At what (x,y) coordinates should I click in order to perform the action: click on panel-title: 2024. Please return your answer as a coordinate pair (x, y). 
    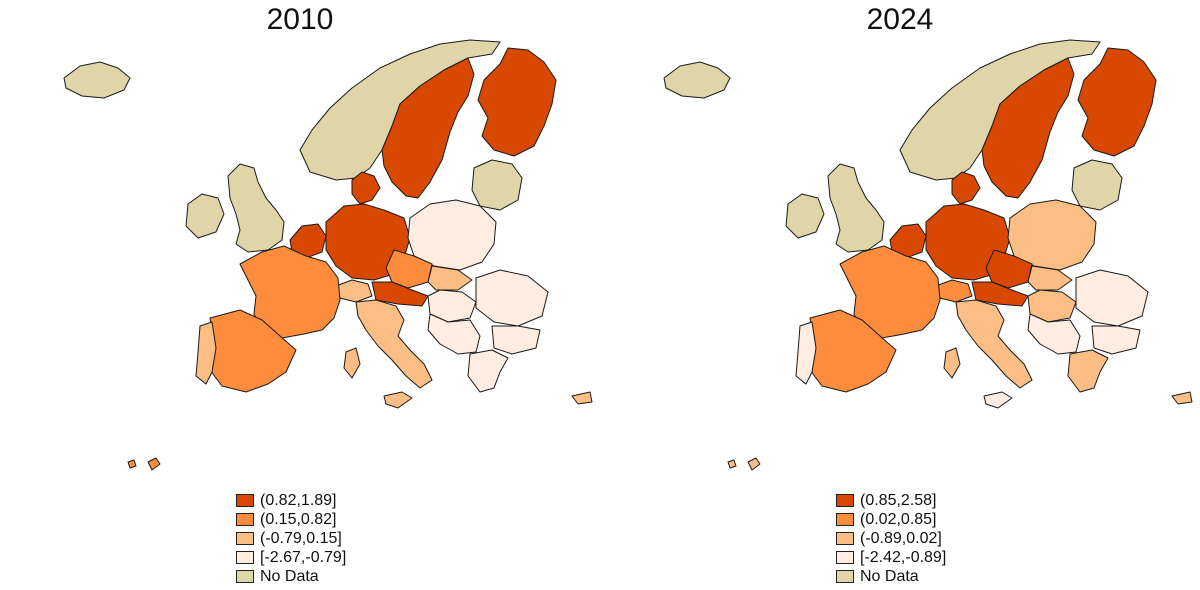
    Looking at the image, I should click on (900, 19).